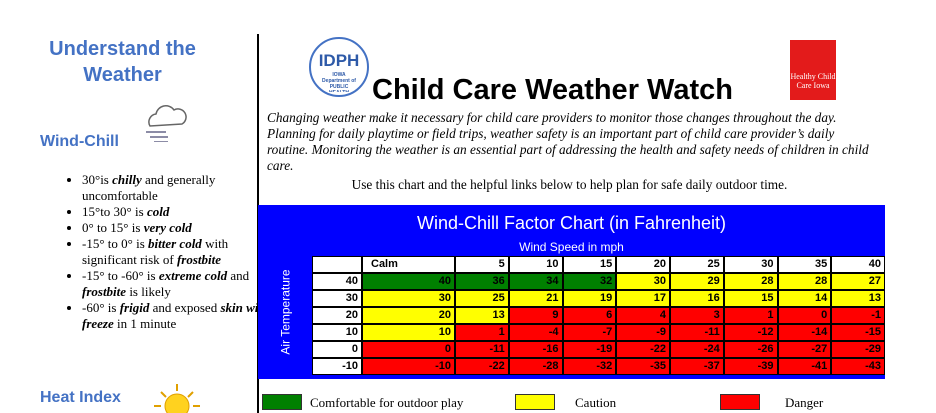 The image size is (936, 413). What do you see at coordinates (337, 349) in the screenshot?
I see `row-label: 0` at bounding box center [337, 349].